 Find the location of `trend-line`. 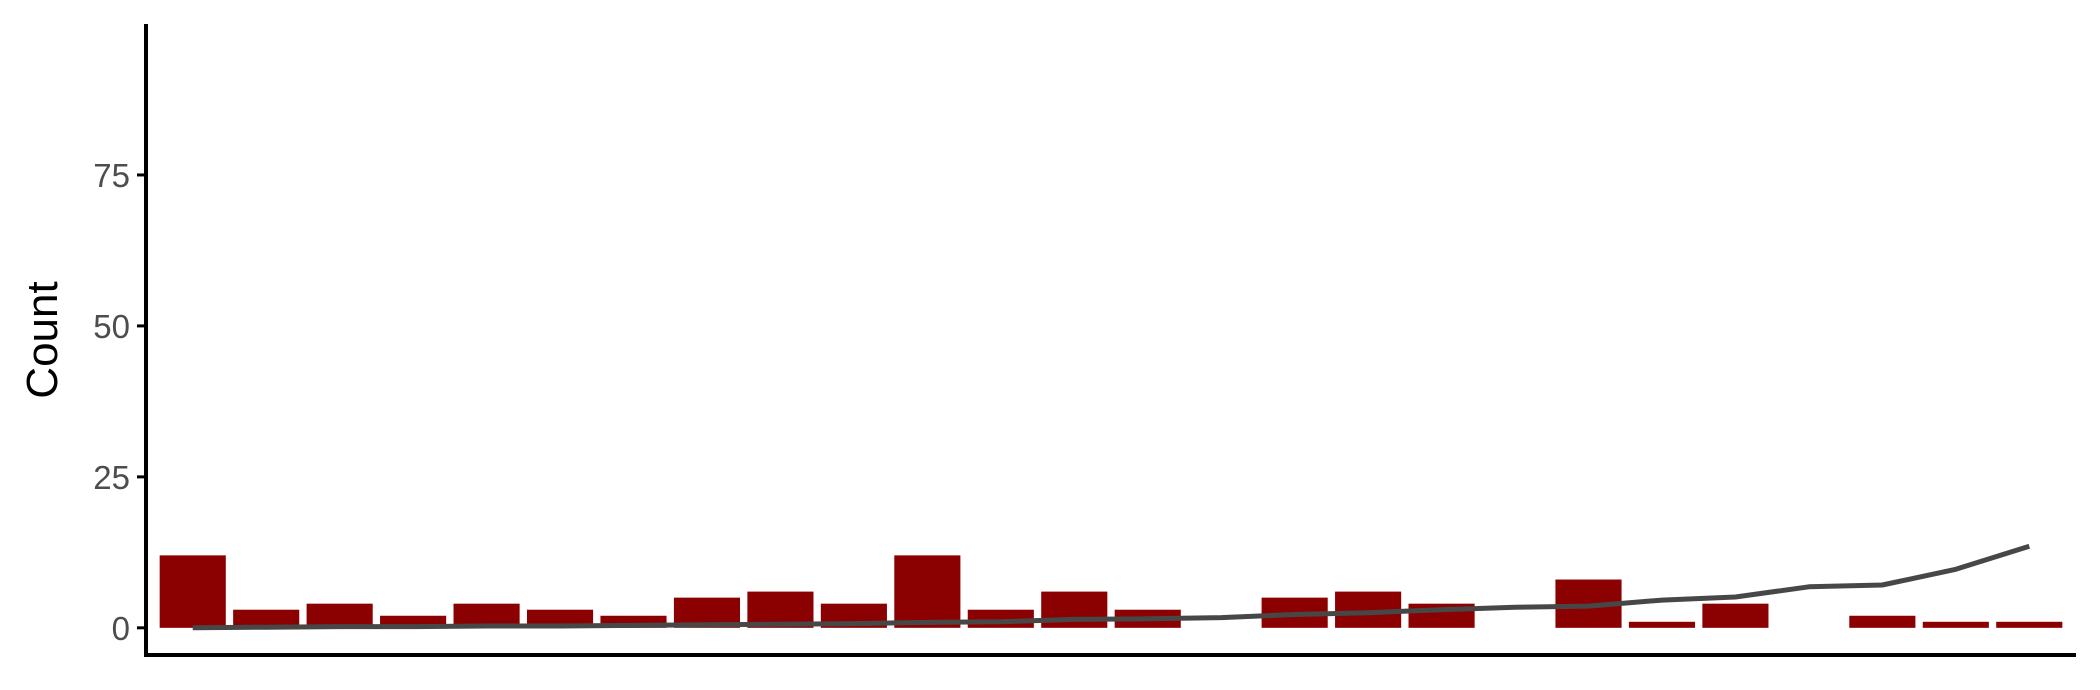

trend-line is located at coordinates (1111, 587).